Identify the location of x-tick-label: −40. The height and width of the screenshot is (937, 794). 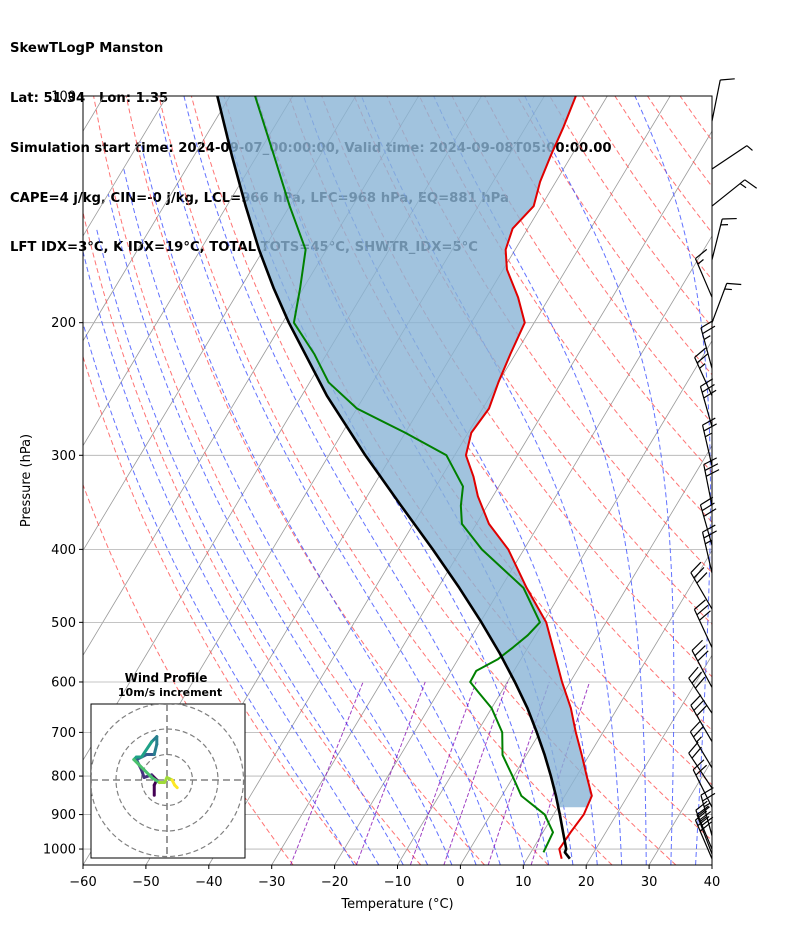
(208, 882).